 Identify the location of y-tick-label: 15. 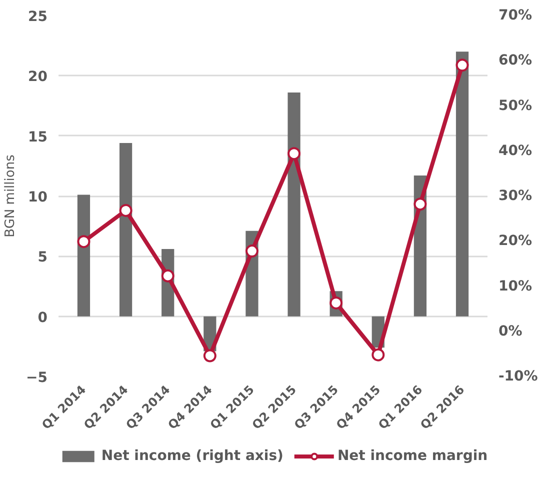
(38, 137).